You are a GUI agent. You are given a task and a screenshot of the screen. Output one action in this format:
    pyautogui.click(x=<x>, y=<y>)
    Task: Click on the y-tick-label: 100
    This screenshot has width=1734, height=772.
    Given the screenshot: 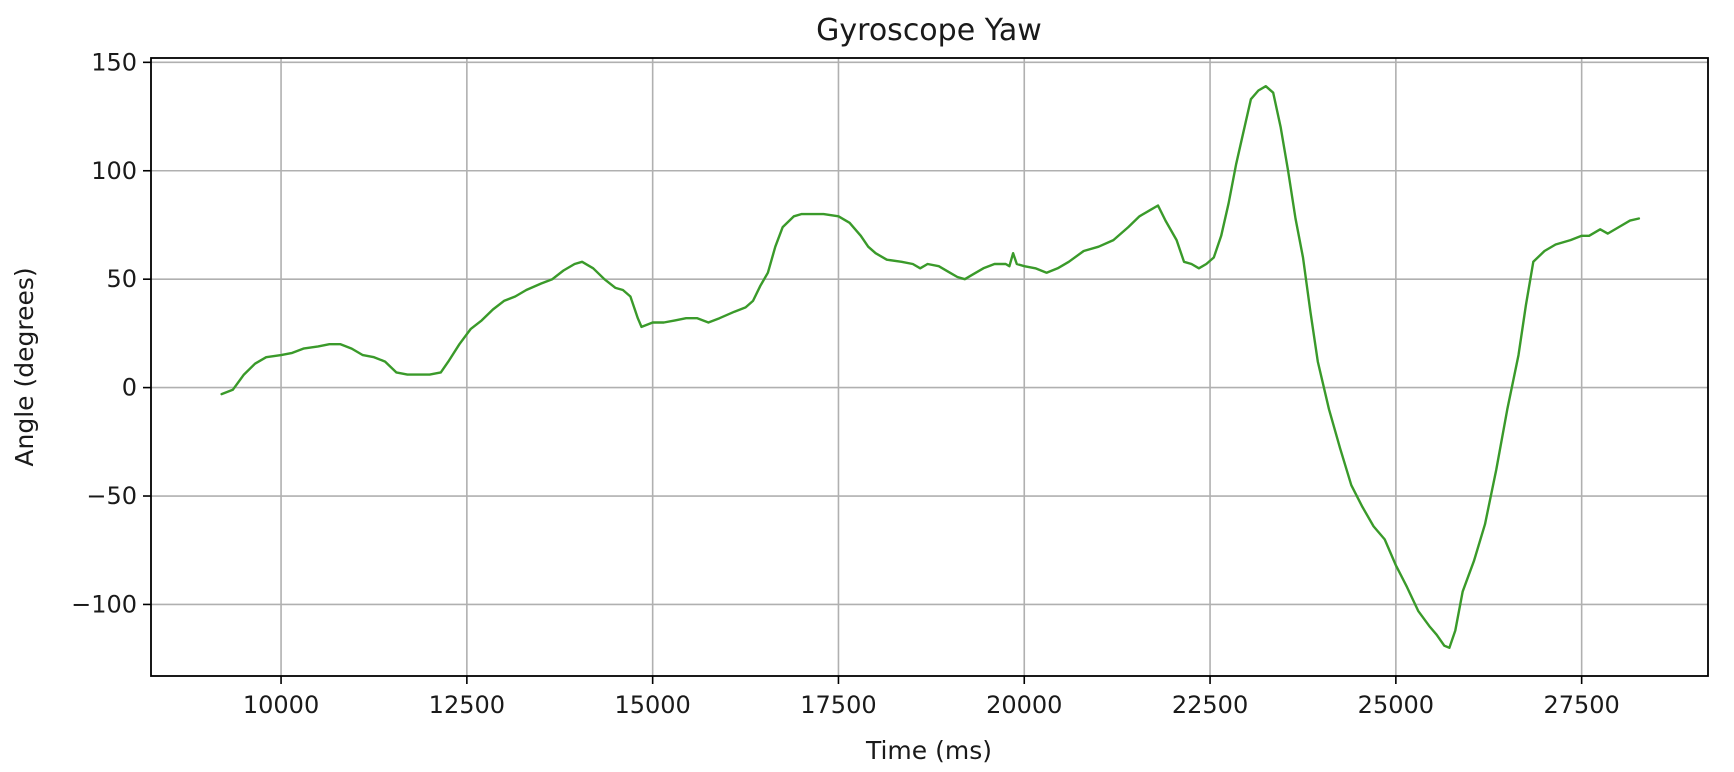 What is the action you would take?
    pyautogui.click(x=114, y=171)
    